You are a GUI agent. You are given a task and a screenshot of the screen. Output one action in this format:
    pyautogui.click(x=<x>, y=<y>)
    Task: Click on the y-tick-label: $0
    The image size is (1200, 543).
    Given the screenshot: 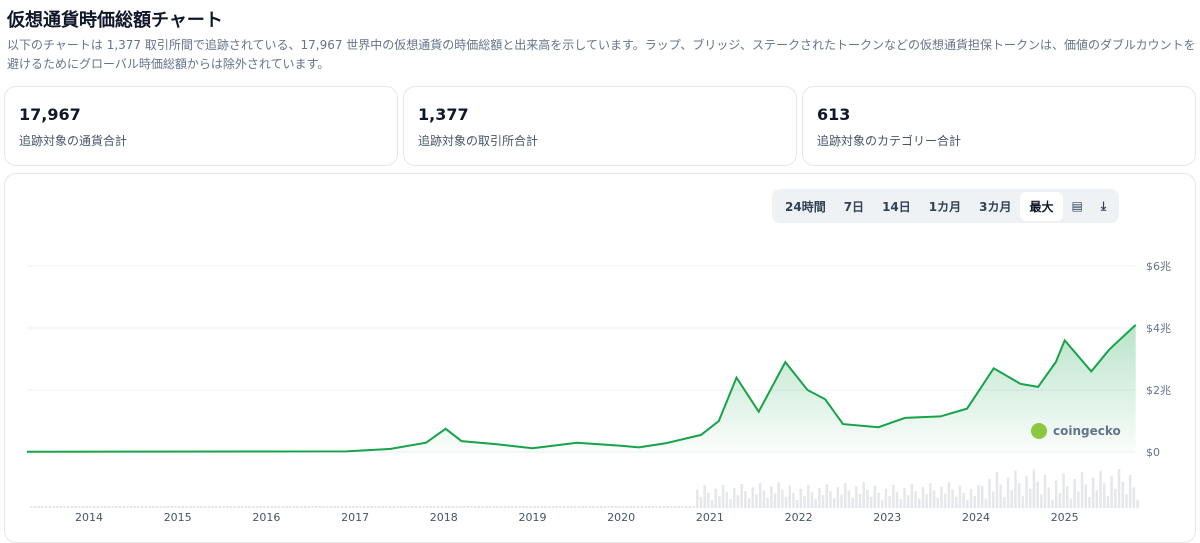 What is the action you would take?
    pyautogui.click(x=1153, y=452)
    